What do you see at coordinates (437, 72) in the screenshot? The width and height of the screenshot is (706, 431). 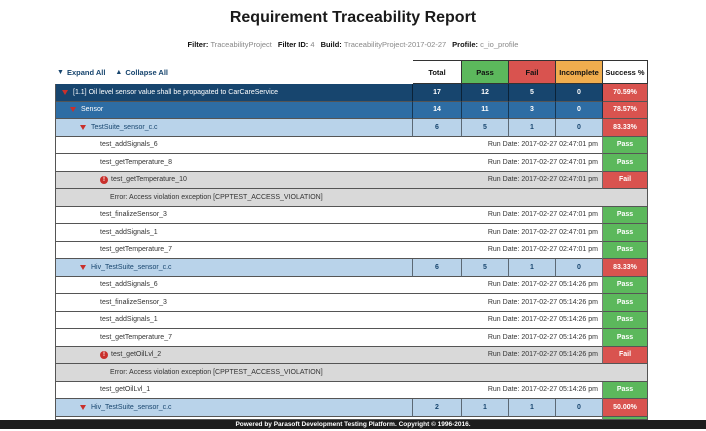 I see `column-header-total: Total` at bounding box center [437, 72].